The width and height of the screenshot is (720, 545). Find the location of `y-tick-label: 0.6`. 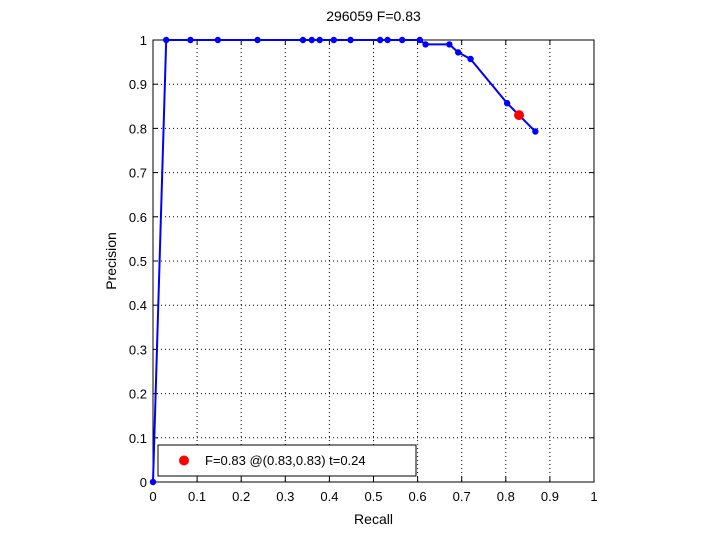

y-tick-label: 0.6 is located at coordinates (138, 217).